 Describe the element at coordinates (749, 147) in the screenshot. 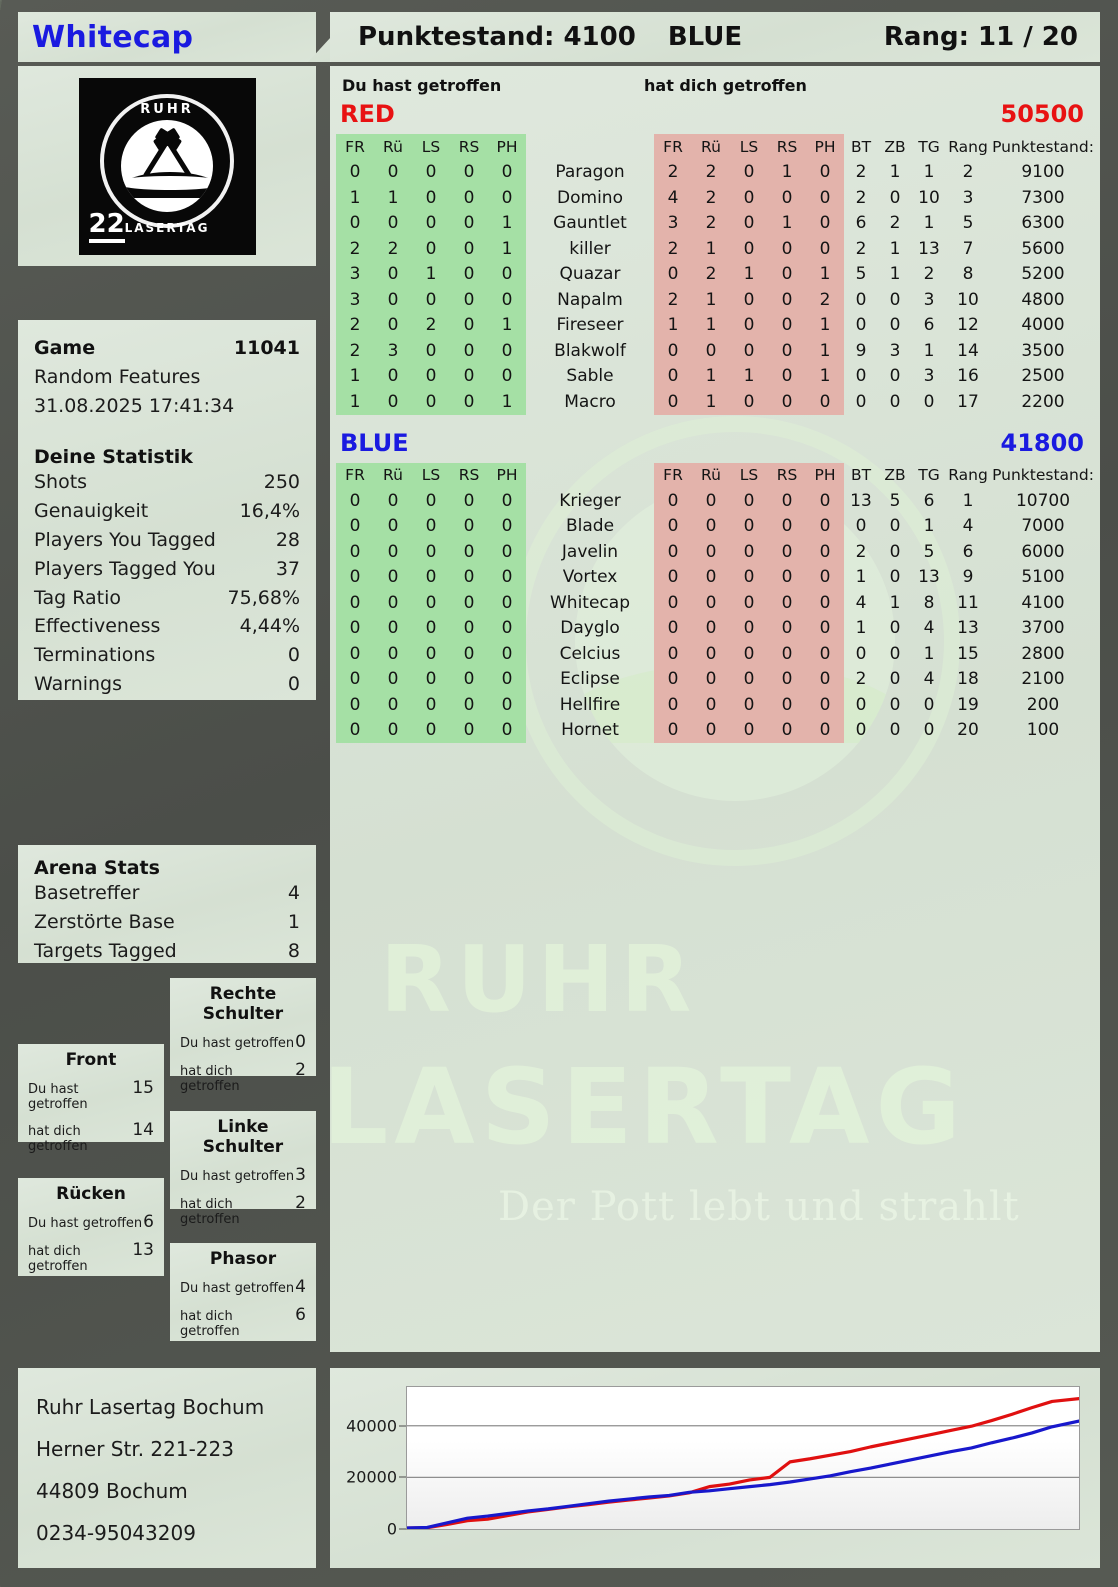

I see `col-head-them: LS` at that location.